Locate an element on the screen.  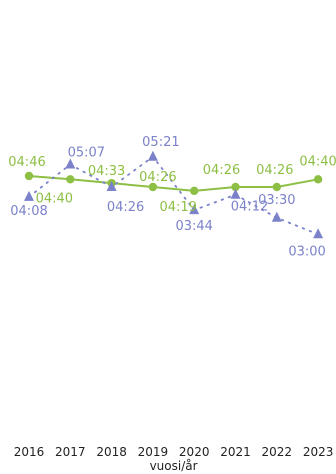
data-label-s0-6: 04:26 is located at coordinates (274, 170).